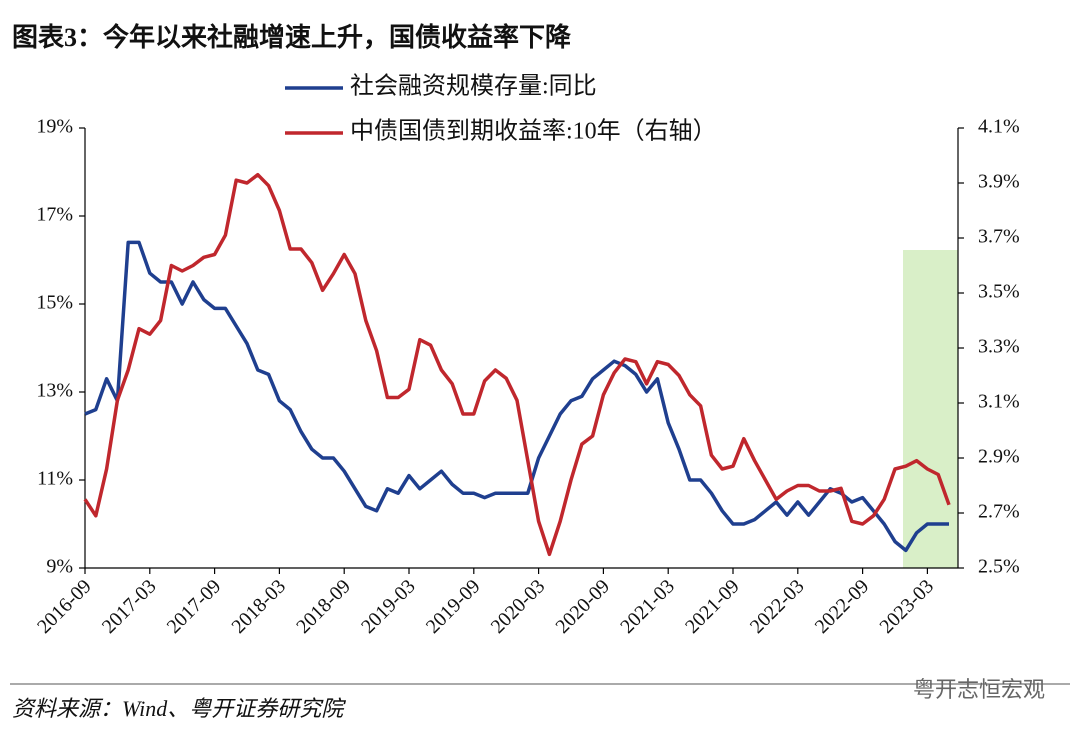 Image resolution: width=1080 pixels, height=739 pixels. I want to click on x-tick-label: 2018-09, so click(323, 606).